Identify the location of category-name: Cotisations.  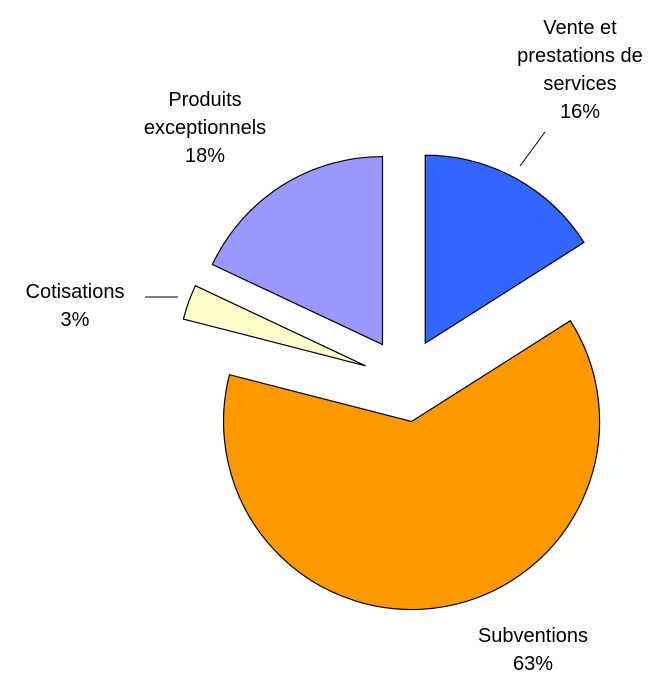
(75, 292).